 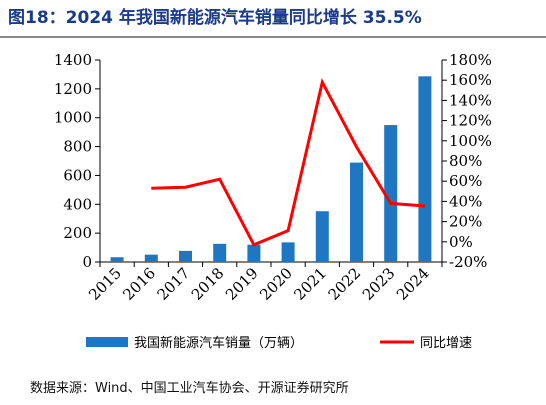 I want to click on right-axis-tick-label: 40%, so click(x=465, y=201).